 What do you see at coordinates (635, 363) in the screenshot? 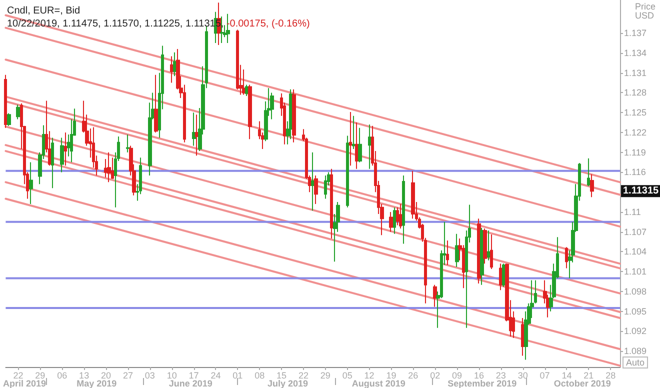
I see `text: Auto` at bounding box center [635, 363].